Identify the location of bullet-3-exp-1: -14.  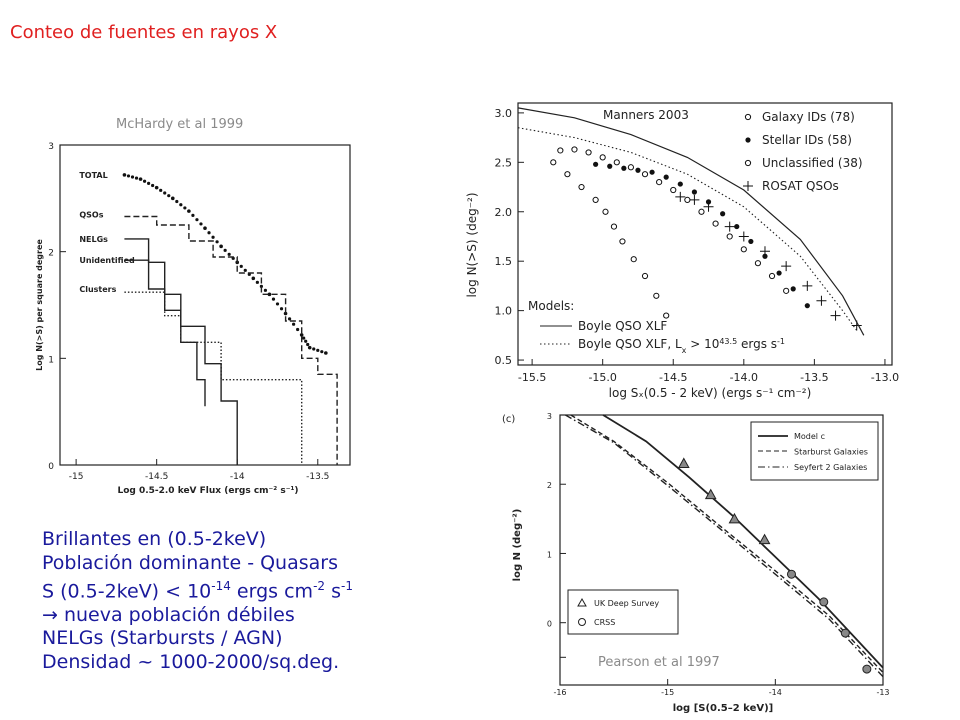
(221, 586).